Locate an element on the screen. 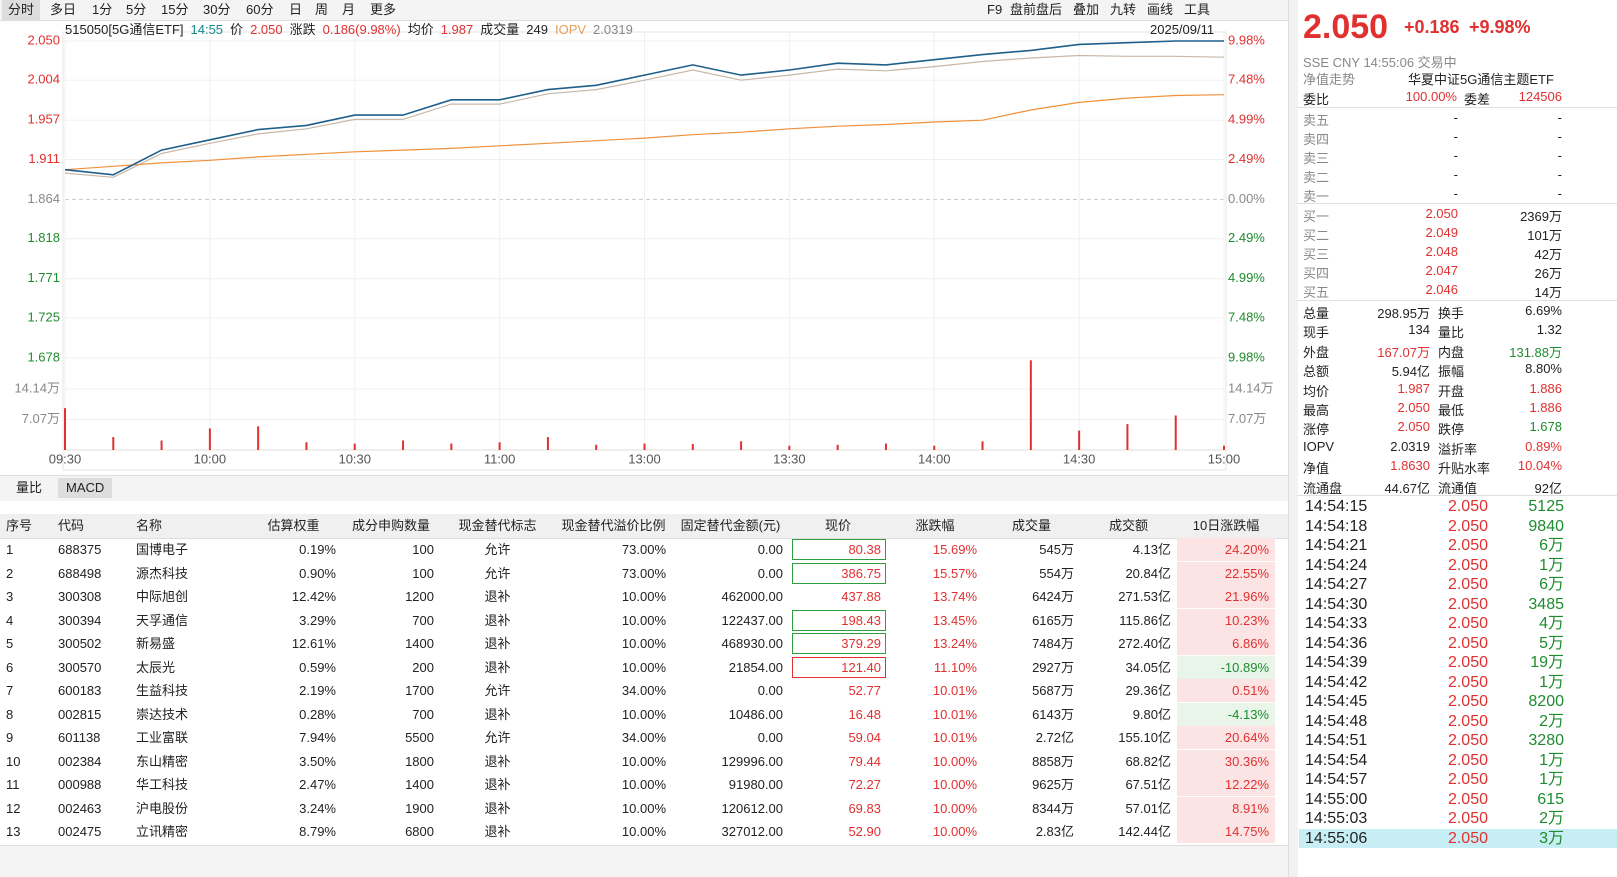 The height and width of the screenshot is (877, 1617). column-header: 固定替代金额(元) is located at coordinates (730, 525).